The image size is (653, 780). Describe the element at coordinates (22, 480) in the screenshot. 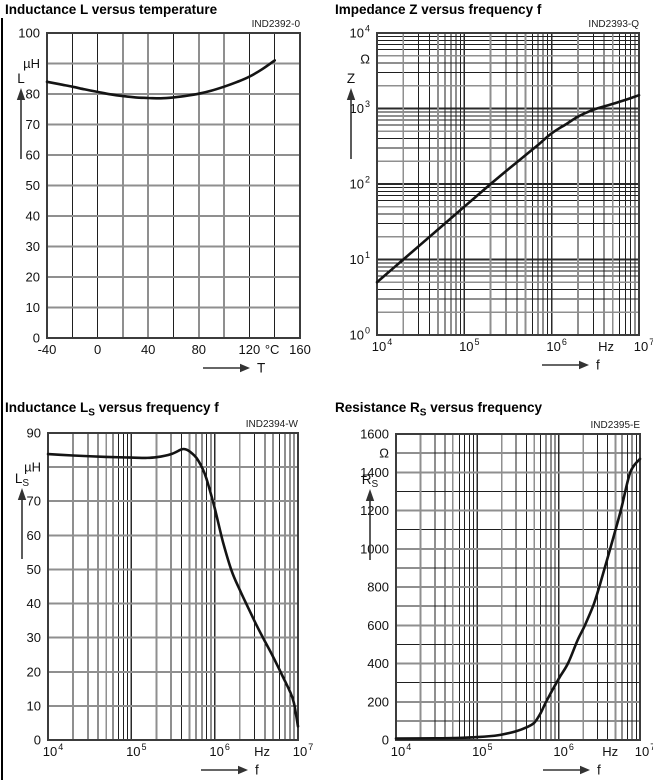

I see `svg-text: LS` at that location.